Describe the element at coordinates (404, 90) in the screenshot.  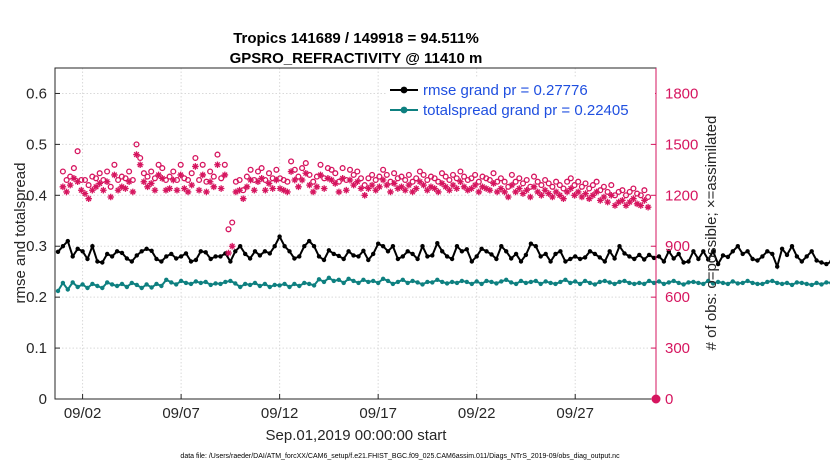
I see `legend-rmse-marker` at that location.